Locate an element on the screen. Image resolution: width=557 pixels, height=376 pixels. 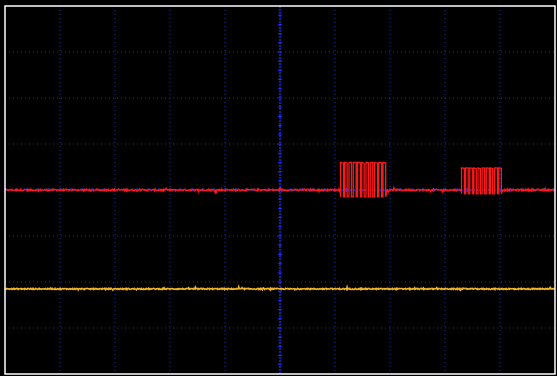
trace-yellow is located at coordinates (280, 287).